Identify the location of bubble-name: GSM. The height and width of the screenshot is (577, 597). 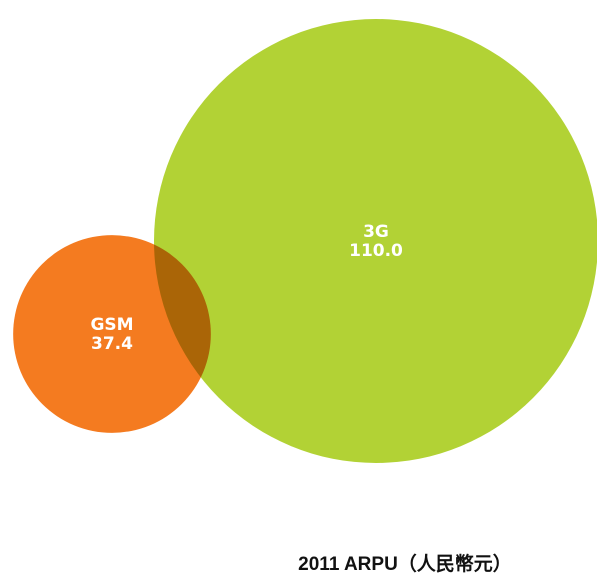
(111, 325).